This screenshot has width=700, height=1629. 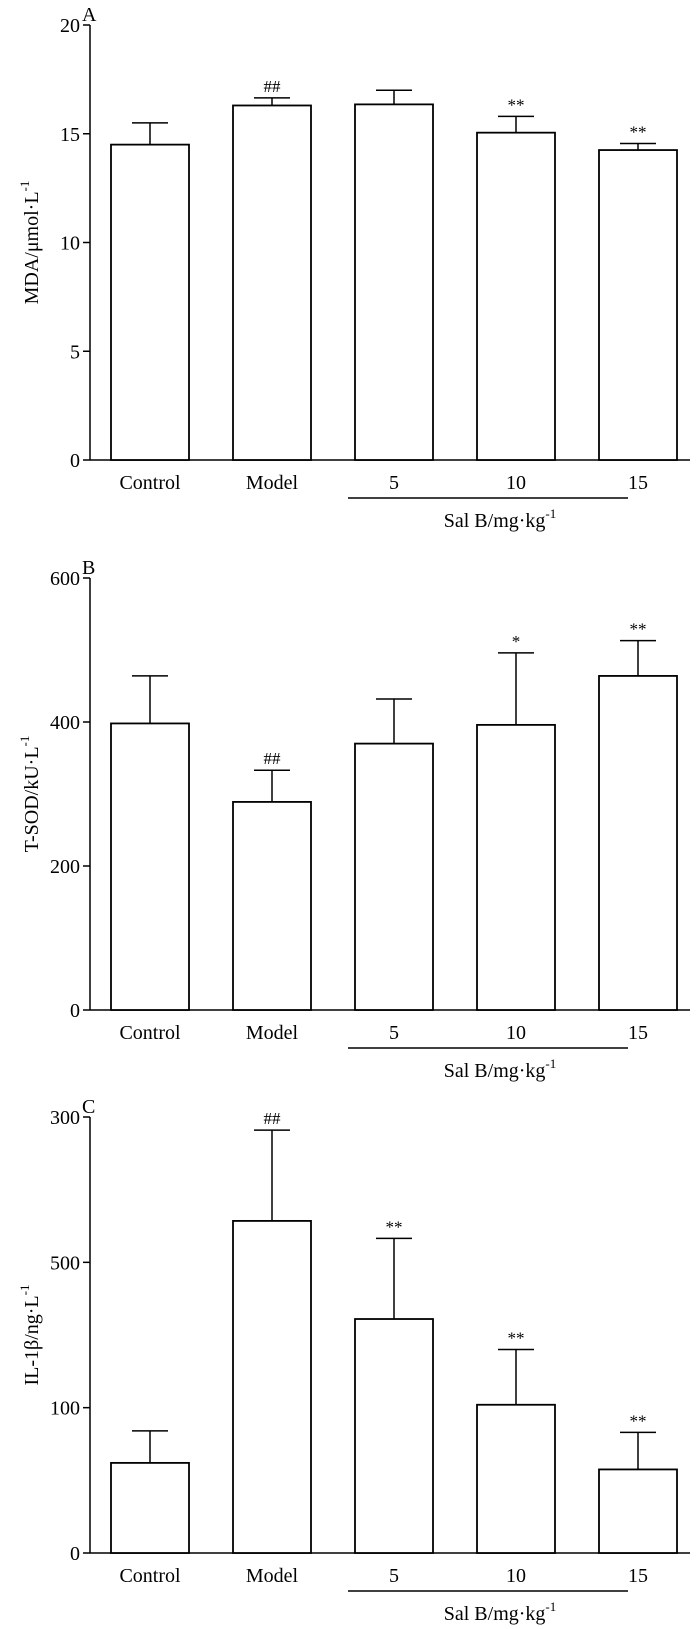 What do you see at coordinates (30, 794) in the screenshot?
I see `y-axis-label: T-SOD/kU·L-1` at bounding box center [30, 794].